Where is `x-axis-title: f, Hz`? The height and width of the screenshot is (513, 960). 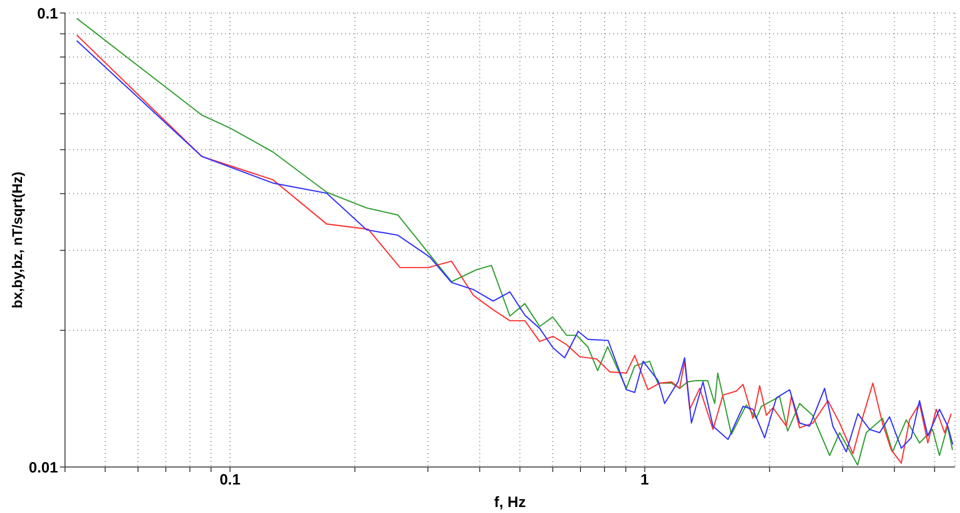 x-axis-title: f, Hz is located at coordinates (510, 502).